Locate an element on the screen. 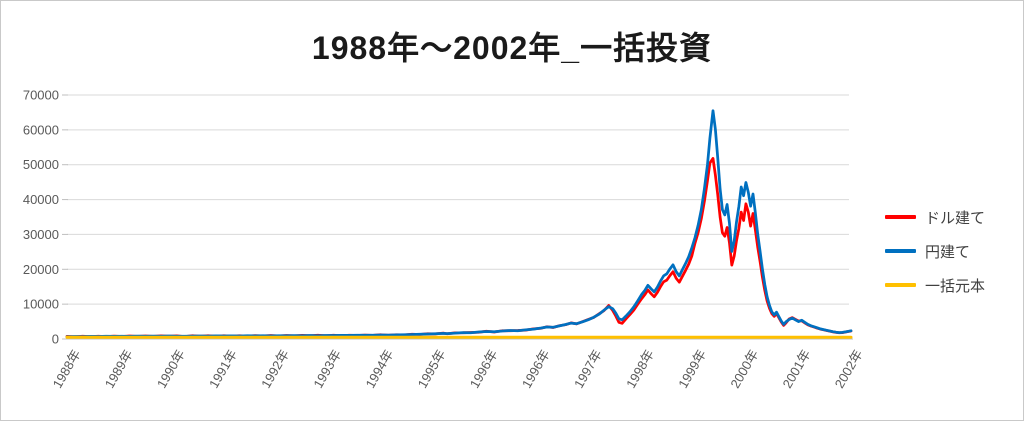  y-axis-label: 70000 is located at coordinates (41, 95).